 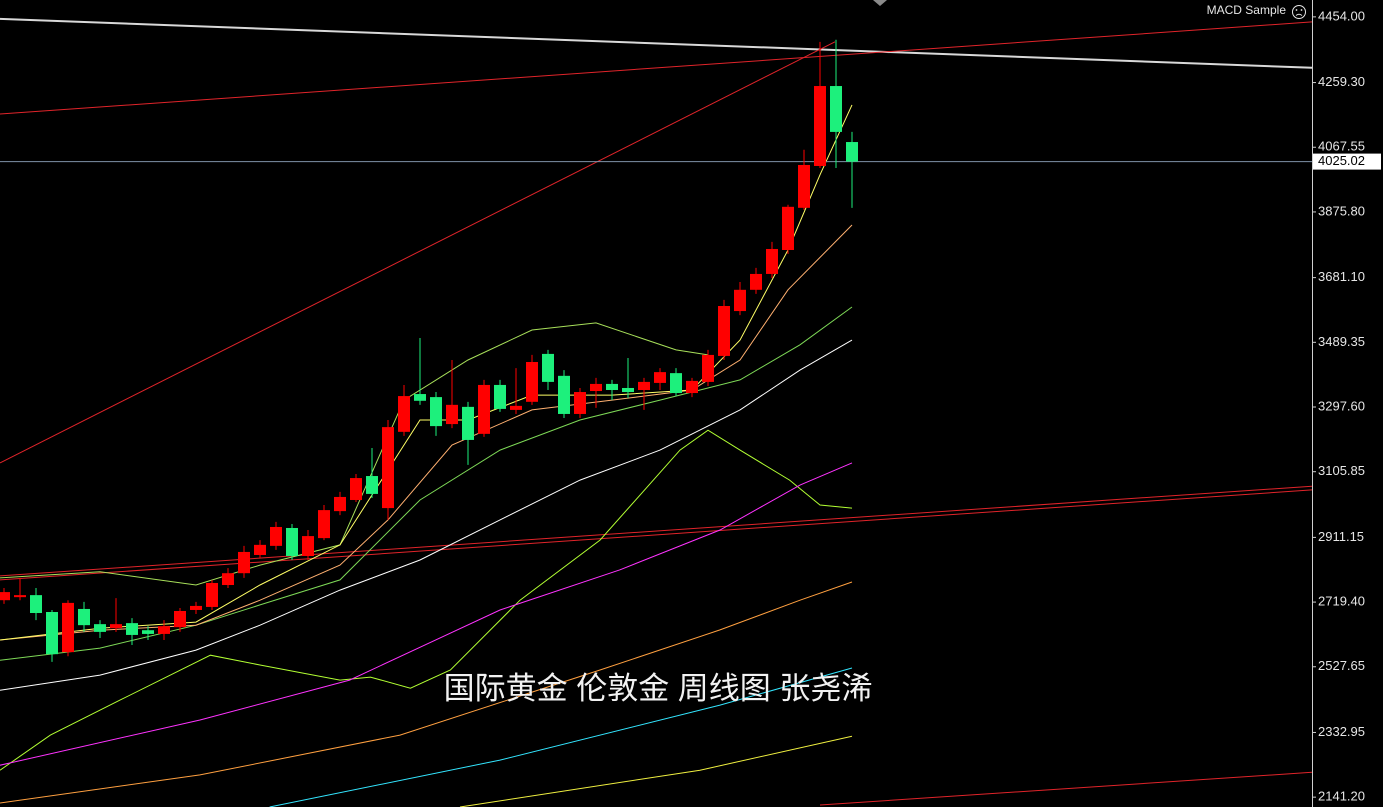 What do you see at coordinates (1341, 81) in the screenshot?
I see `y-tick-label: 4259.30` at bounding box center [1341, 81].